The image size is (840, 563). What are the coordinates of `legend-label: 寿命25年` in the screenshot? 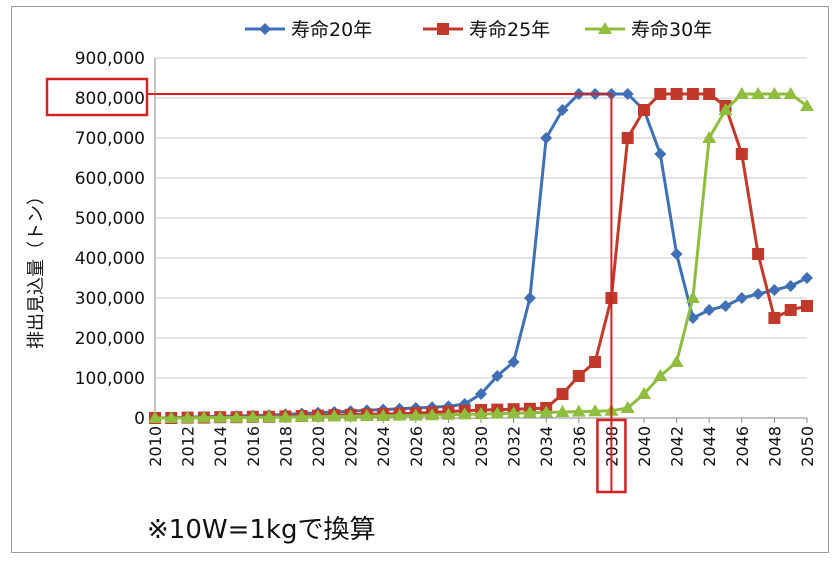 It's located at (509, 30).